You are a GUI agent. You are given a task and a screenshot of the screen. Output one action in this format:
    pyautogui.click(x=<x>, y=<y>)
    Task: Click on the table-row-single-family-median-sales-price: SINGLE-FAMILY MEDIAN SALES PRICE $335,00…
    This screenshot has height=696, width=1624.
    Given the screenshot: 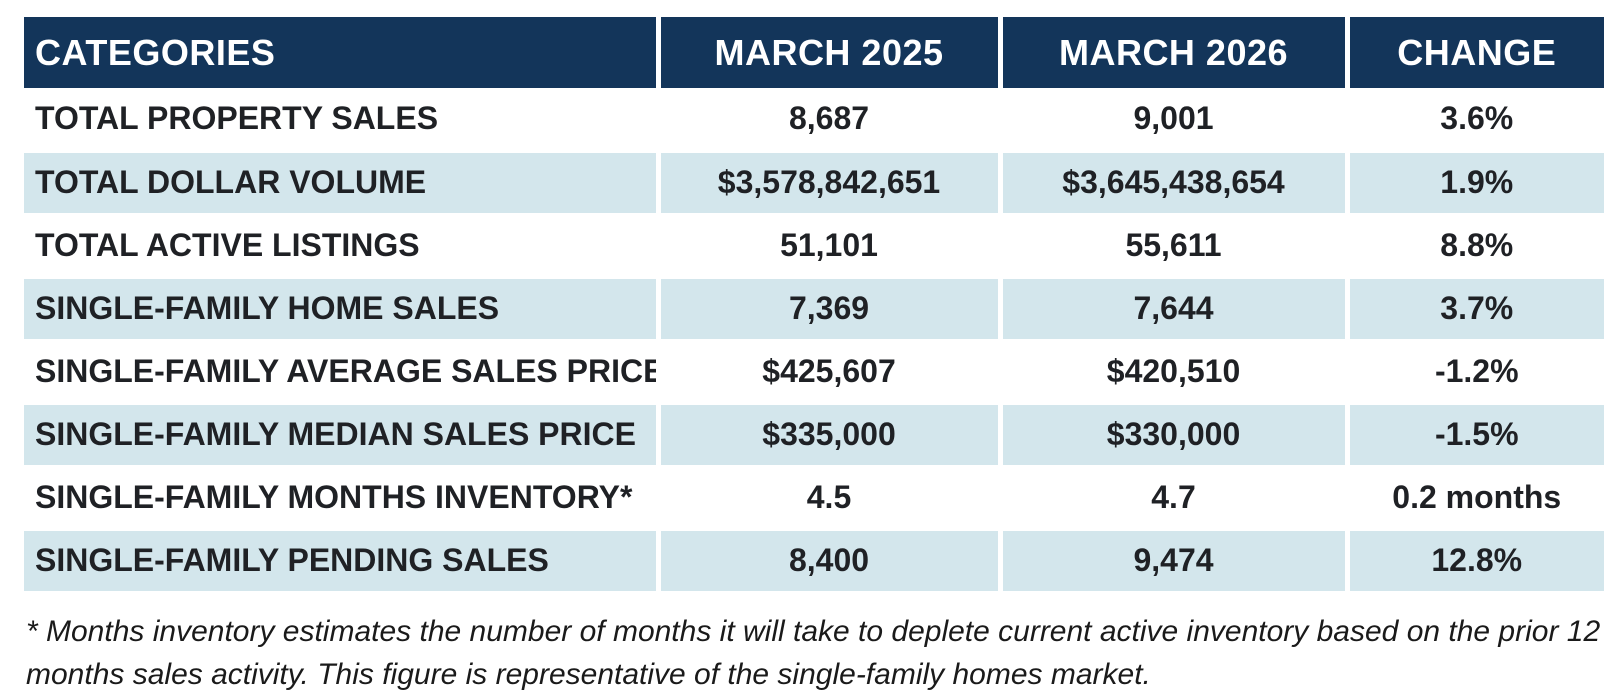 What is the action you would take?
    pyautogui.click(x=814, y=434)
    